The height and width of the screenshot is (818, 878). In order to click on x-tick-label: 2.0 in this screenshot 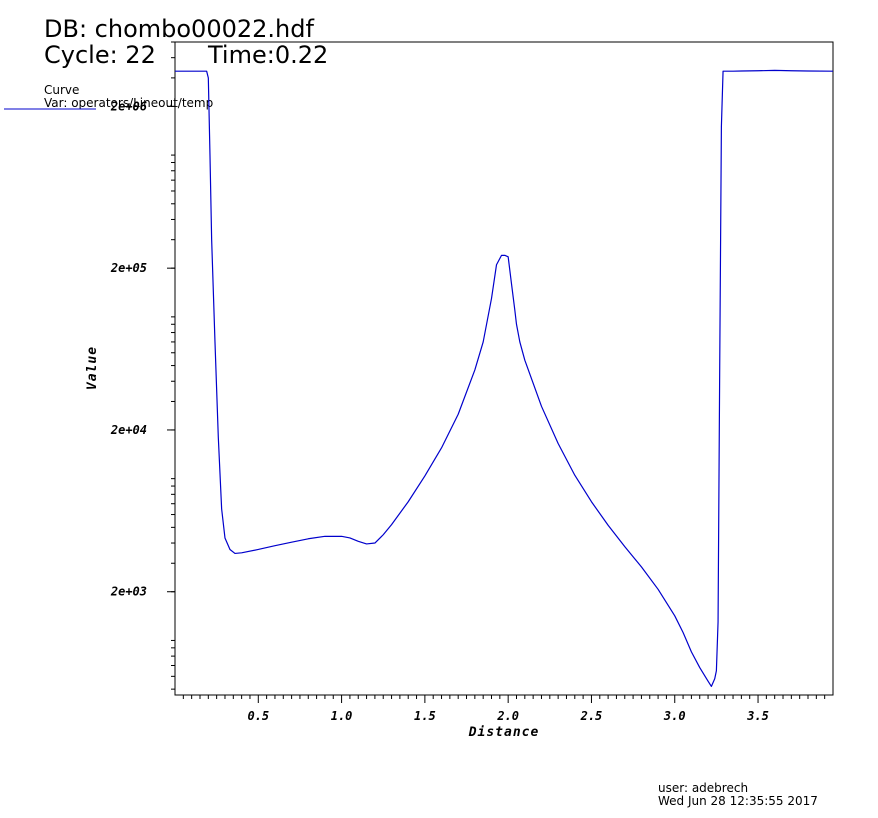, I will do `click(507, 716)`.